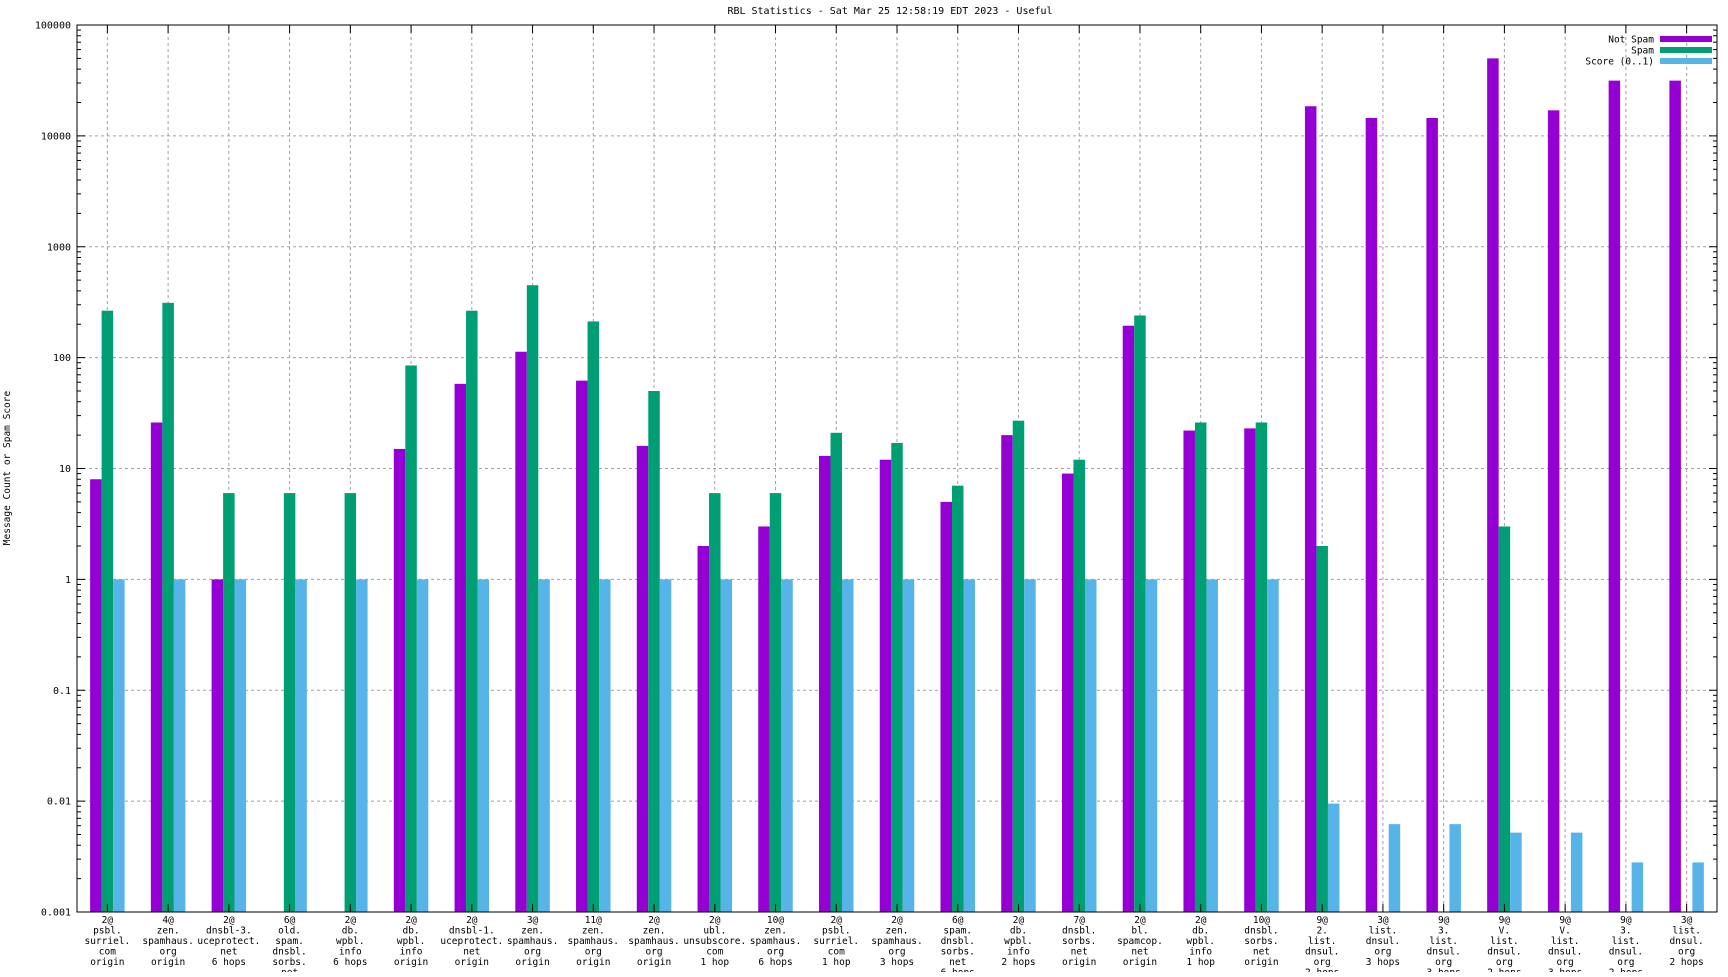 The image size is (1728, 977). Describe the element at coordinates (68, 580) in the screenshot. I see `y-tick-label: 1` at that location.